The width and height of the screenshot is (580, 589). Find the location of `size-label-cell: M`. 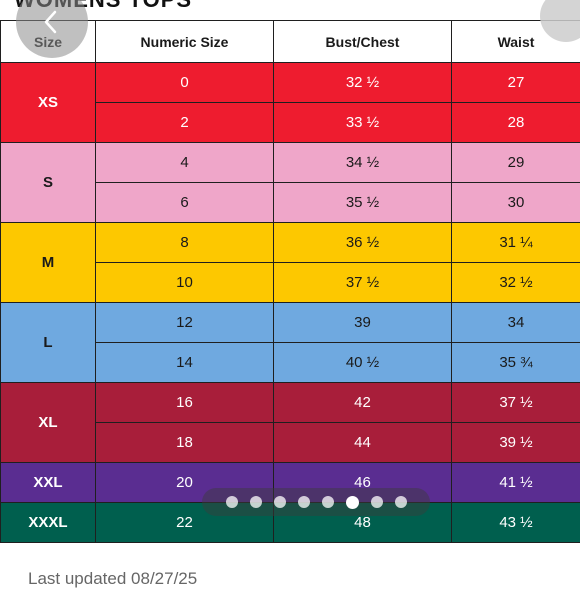

size-label-cell: M is located at coordinates (48, 263).